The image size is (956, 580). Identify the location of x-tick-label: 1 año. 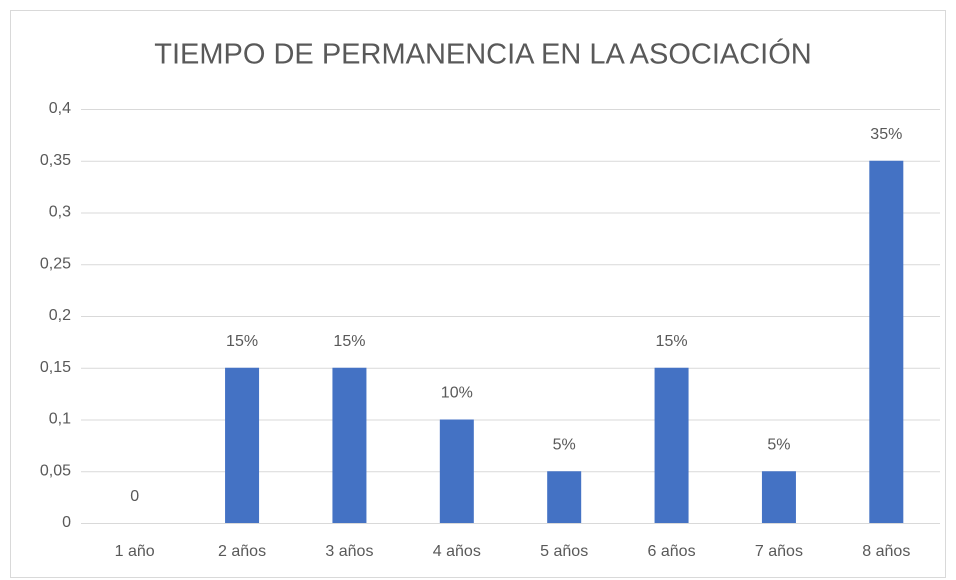
(135, 551).